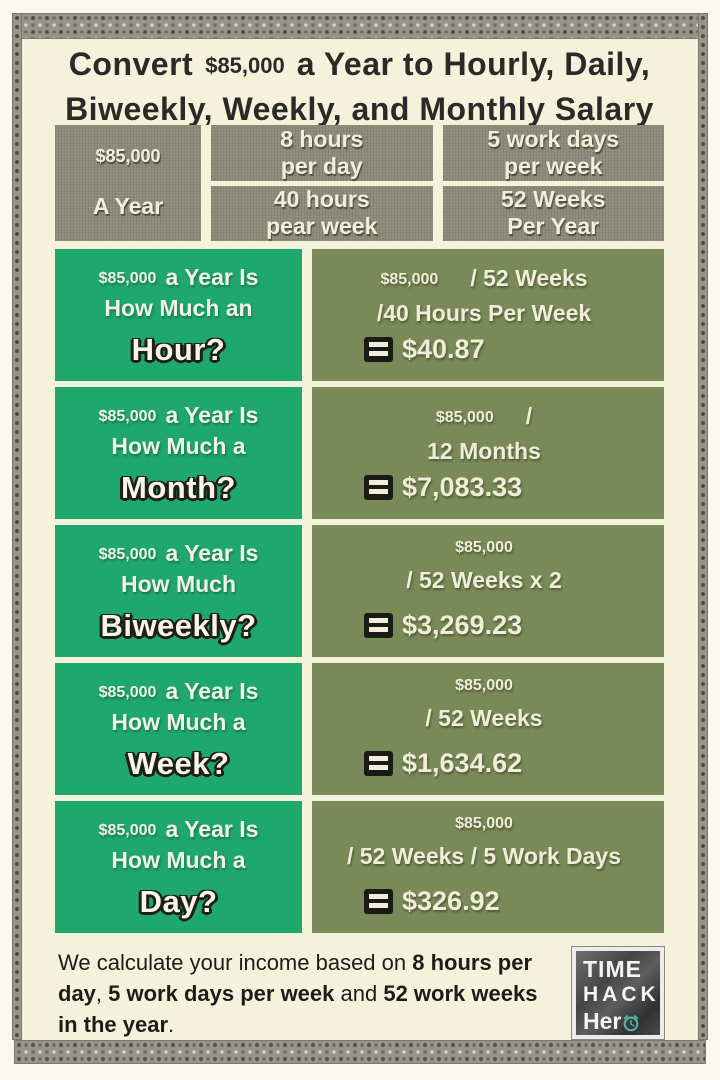 This screenshot has width=720, height=1080. Describe the element at coordinates (553, 226) in the screenshot. I see `assumption-text: Per Year` at that location.